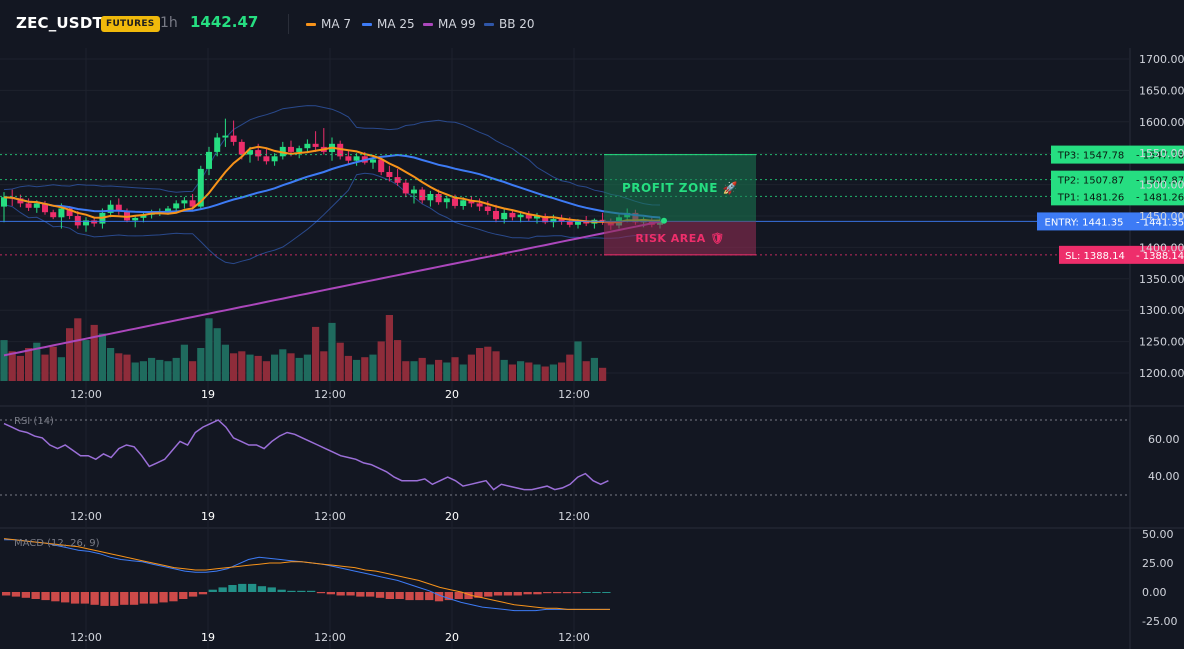 The width and height of the screenshot is (1184, 649). What do you see at coordinates (86, 516) in the screenshot?
I see `rsi-time-label: 12:00` at bounding box center [86, 516].